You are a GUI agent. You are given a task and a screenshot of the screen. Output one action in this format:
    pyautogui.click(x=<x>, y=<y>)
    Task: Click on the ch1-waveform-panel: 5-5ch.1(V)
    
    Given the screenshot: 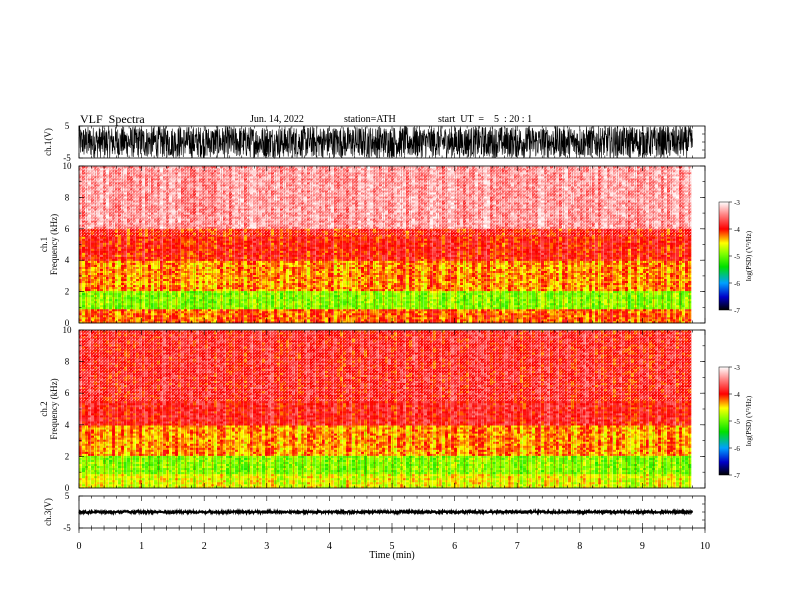 What is the action you would take?
    pyautogui.click(x=374, y=142)
    